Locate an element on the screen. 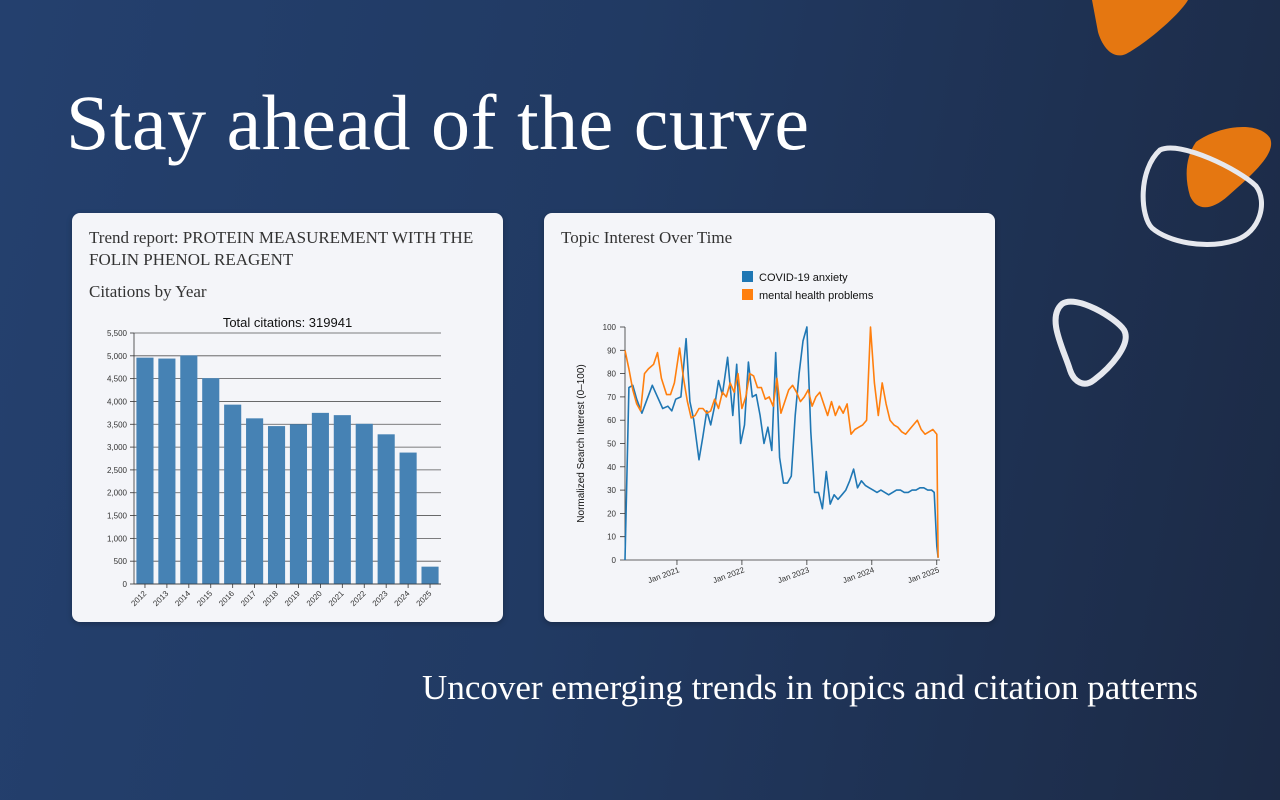  bar-x-tick-label: 2015 is located at coordinates (204, 598).